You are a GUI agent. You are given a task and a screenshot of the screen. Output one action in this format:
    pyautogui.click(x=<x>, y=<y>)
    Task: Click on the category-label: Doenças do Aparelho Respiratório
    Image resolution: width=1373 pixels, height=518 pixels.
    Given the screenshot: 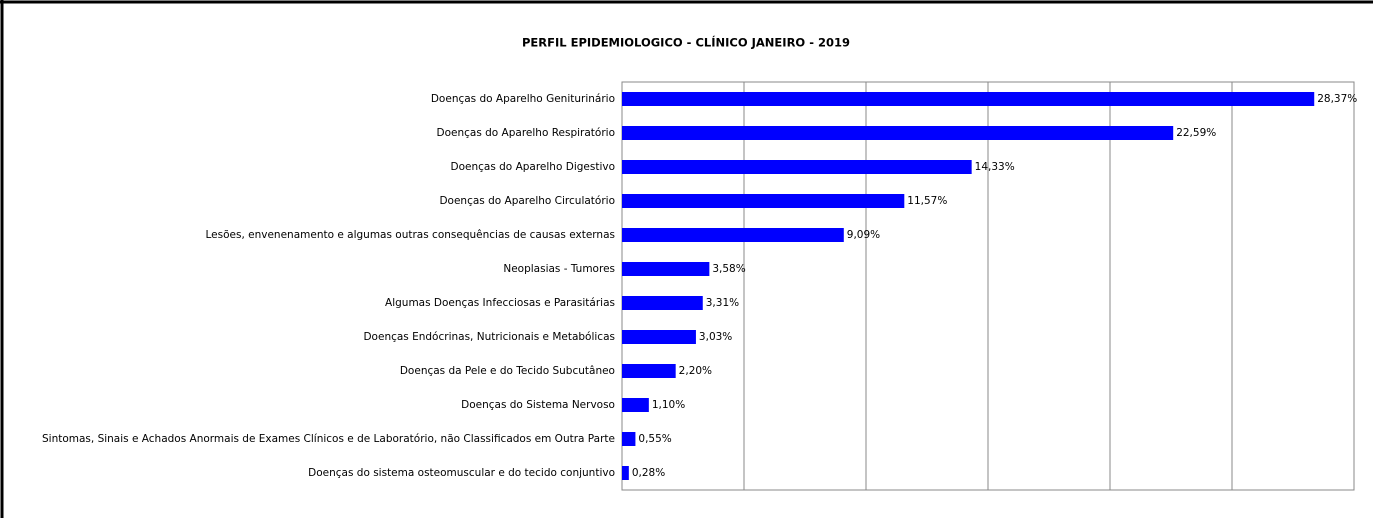 What is the action you would take?
    pyautogui.click(x=525, y=133)
    